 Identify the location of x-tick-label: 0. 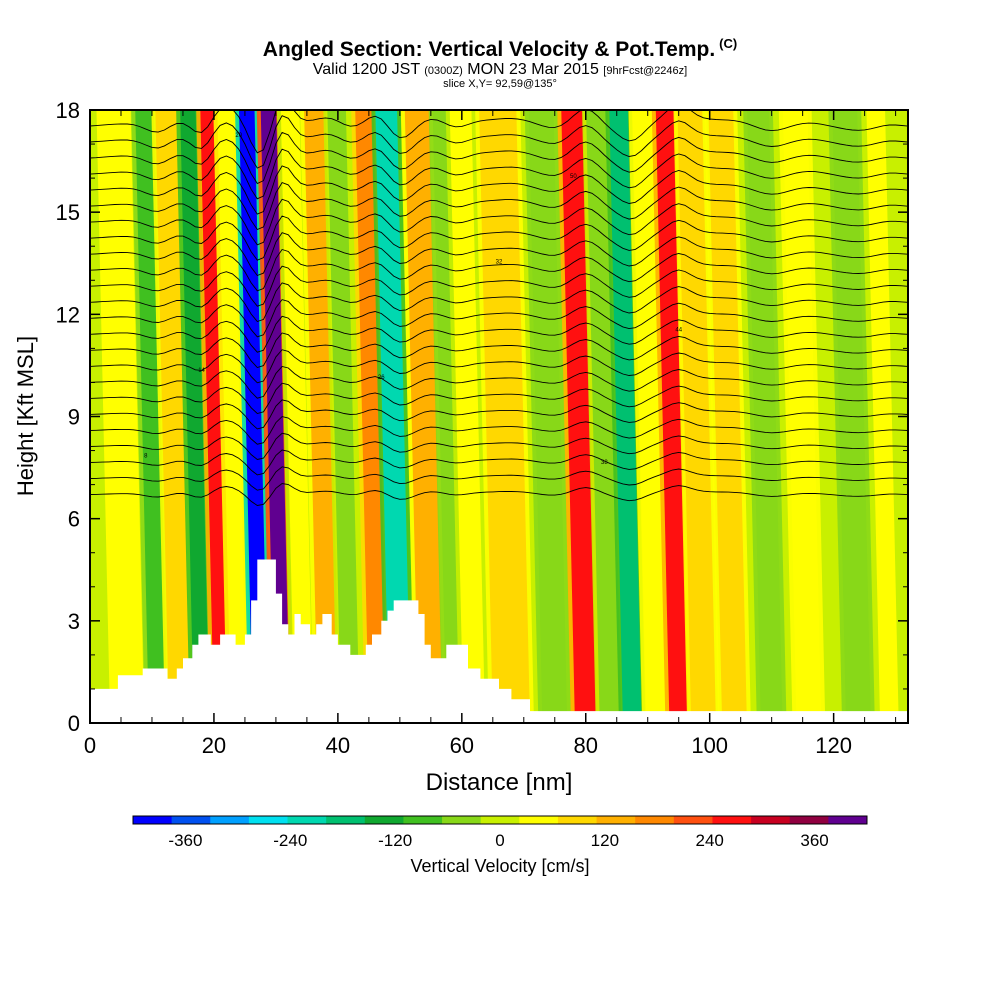
(90, 745).